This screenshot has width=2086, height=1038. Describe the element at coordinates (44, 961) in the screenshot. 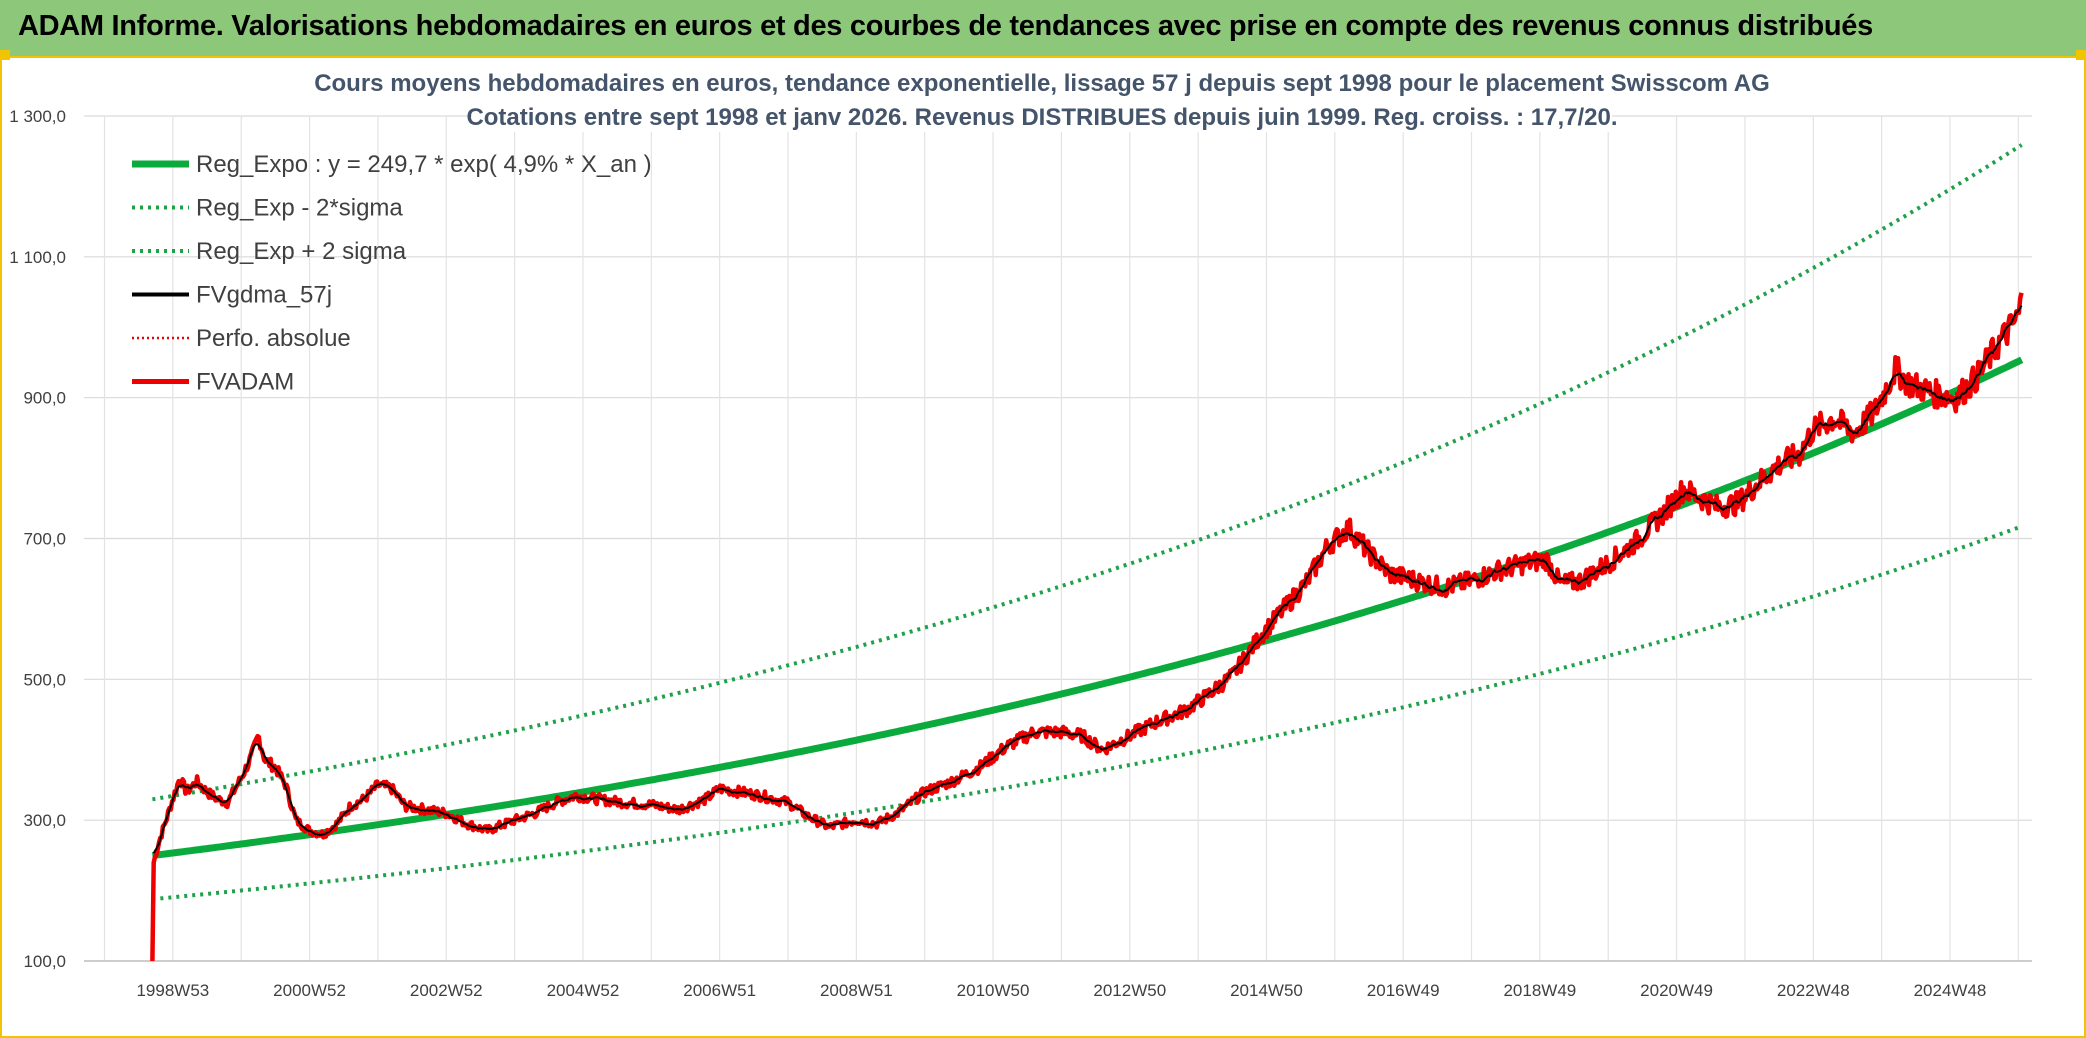

I see `y-tick-label: 100,0` at that location.